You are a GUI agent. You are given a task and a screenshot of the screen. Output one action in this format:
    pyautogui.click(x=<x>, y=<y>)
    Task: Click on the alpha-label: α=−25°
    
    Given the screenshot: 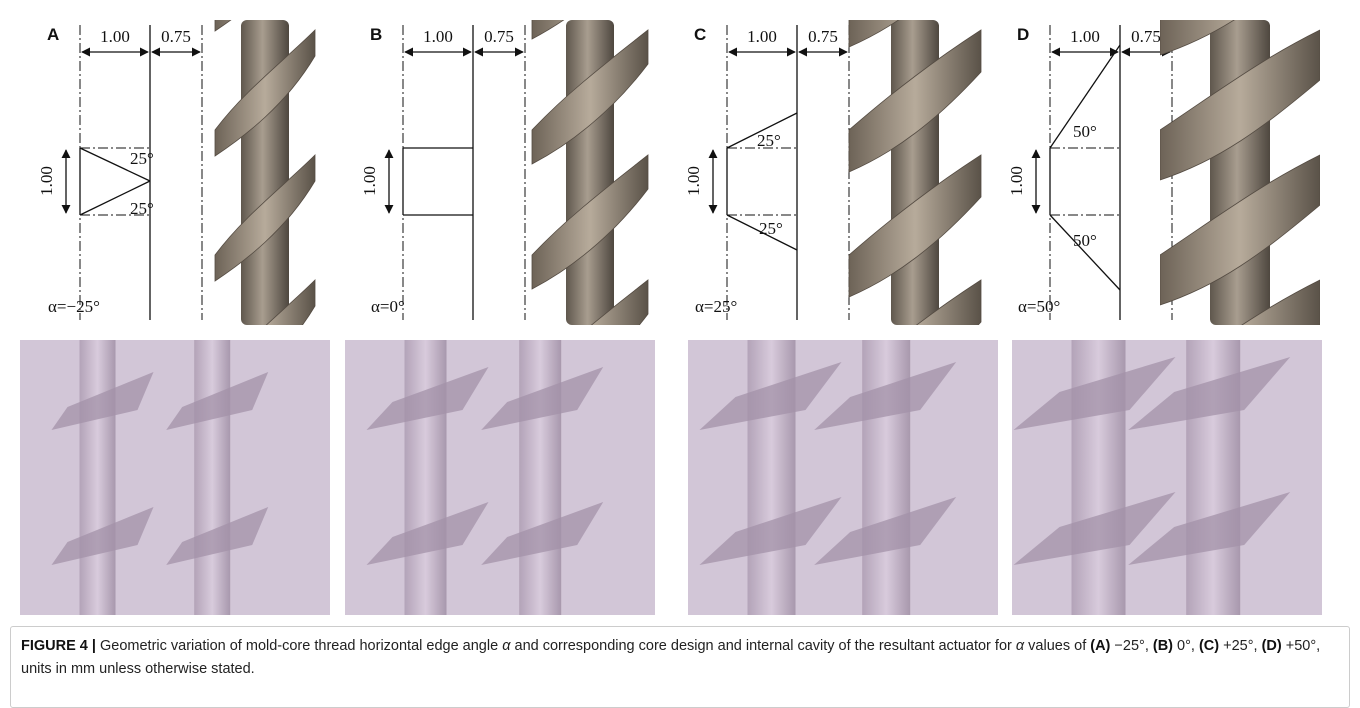 What is the action you would take?
    pyautogui.click(x=74, y=306)
    